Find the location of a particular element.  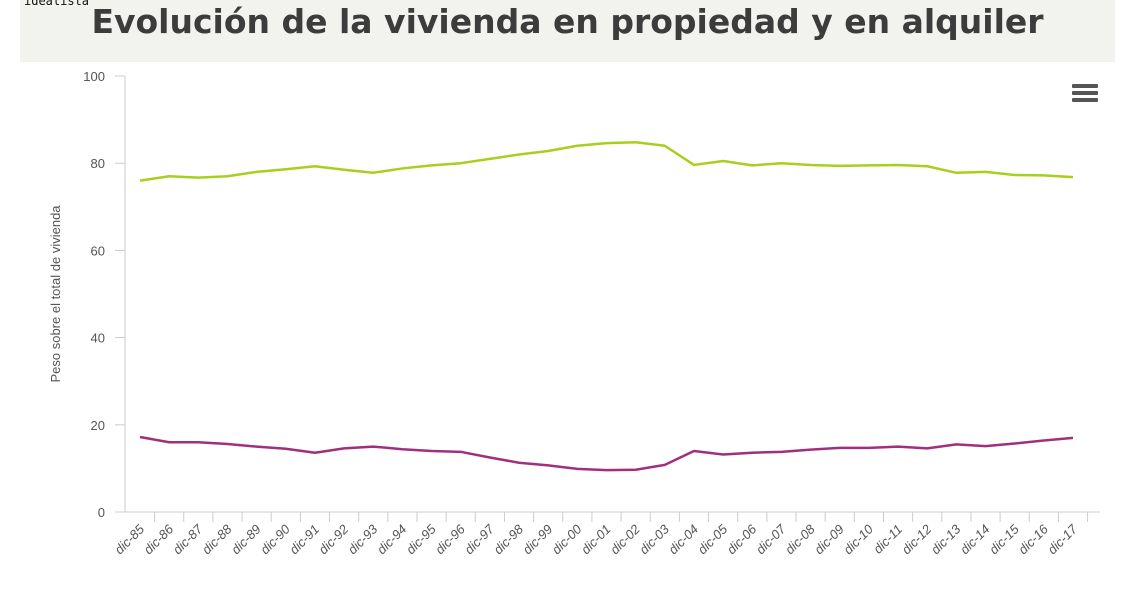

x-tick-label: dic-03 is located at coordinates (654, 539).